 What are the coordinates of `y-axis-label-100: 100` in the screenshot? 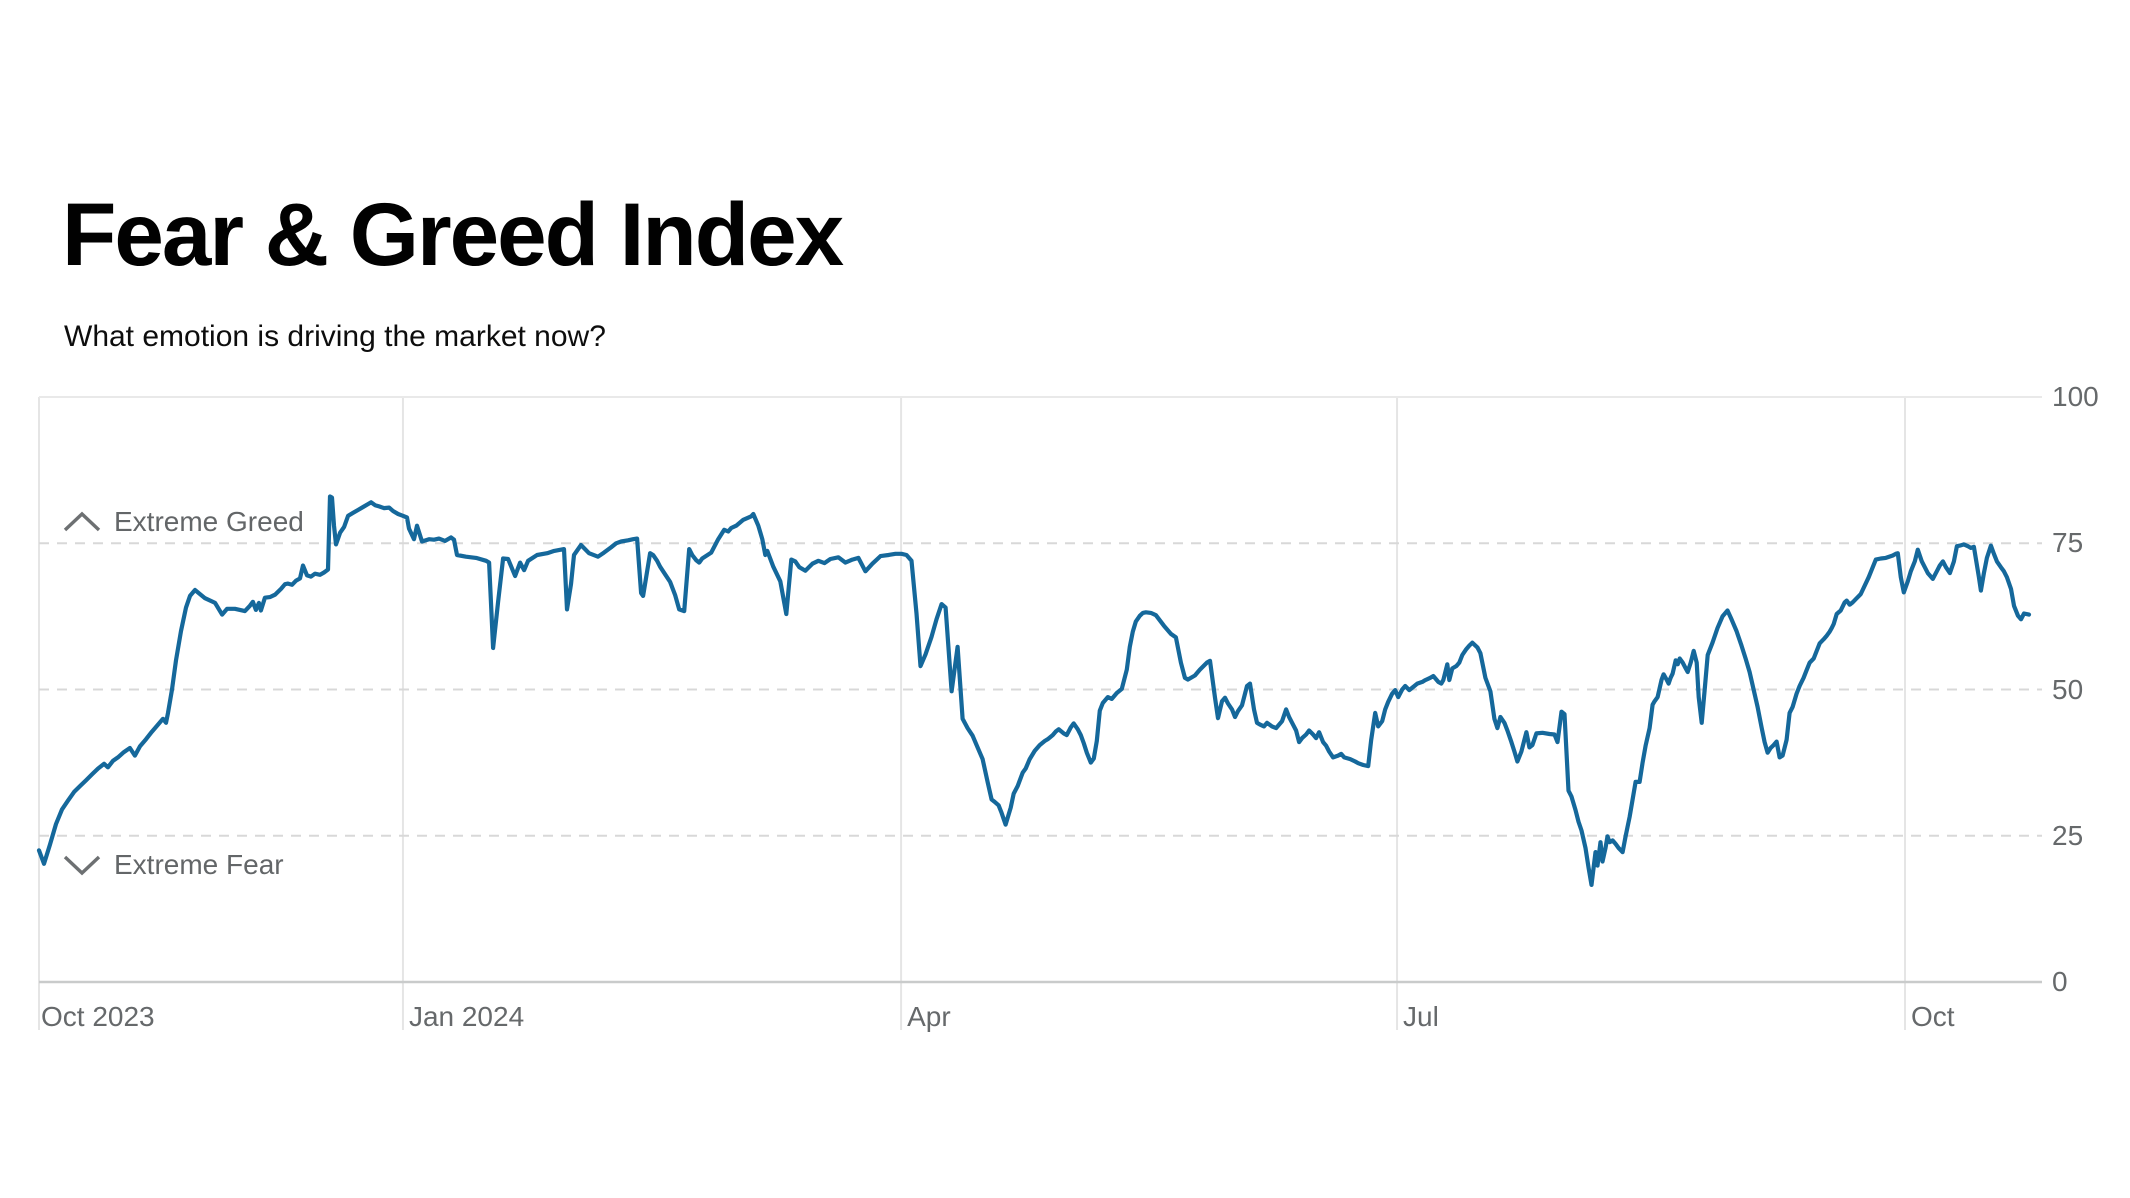 It's located at (2075, 396).